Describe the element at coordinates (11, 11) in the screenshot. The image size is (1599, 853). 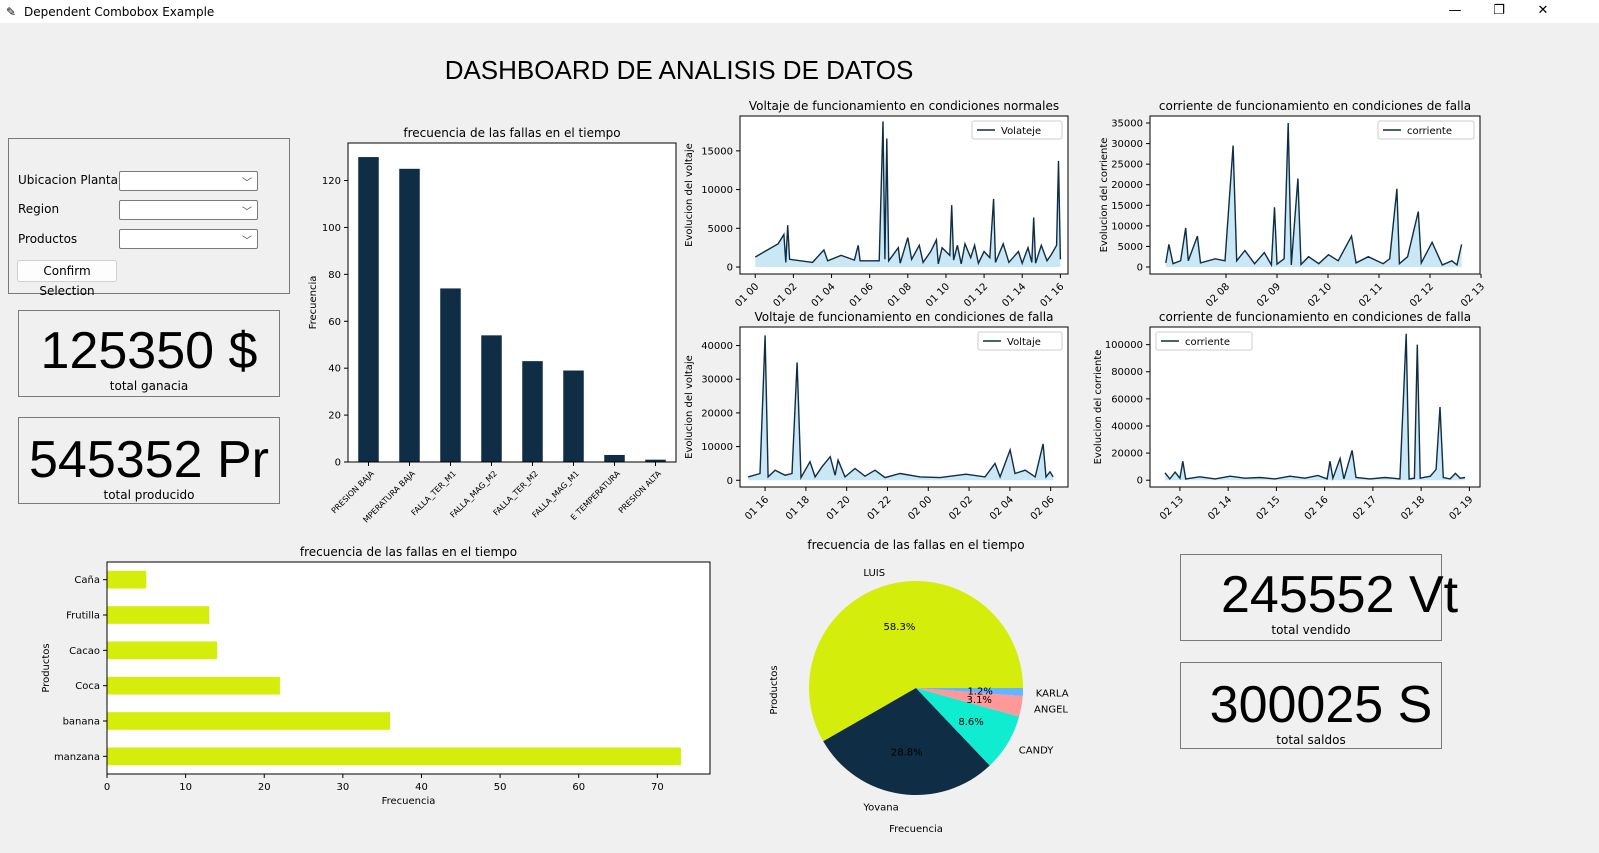
I see `feather-icon: ✎` at that location.